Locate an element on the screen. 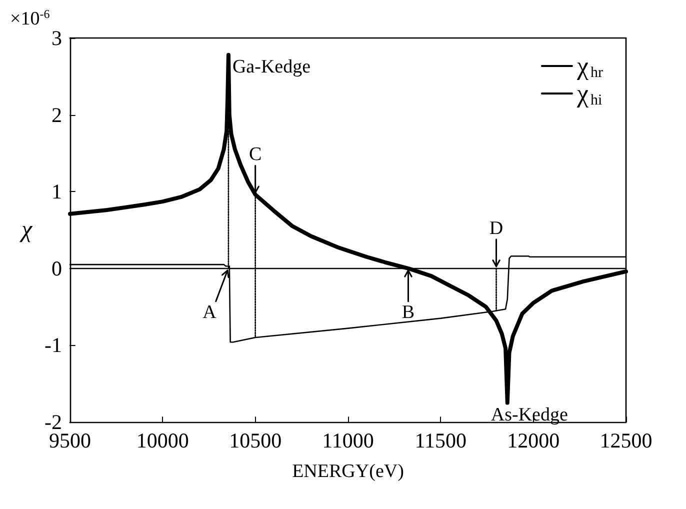 This screenshot has width=686, height=509. annotation: A is located at coordinates (209, 312).